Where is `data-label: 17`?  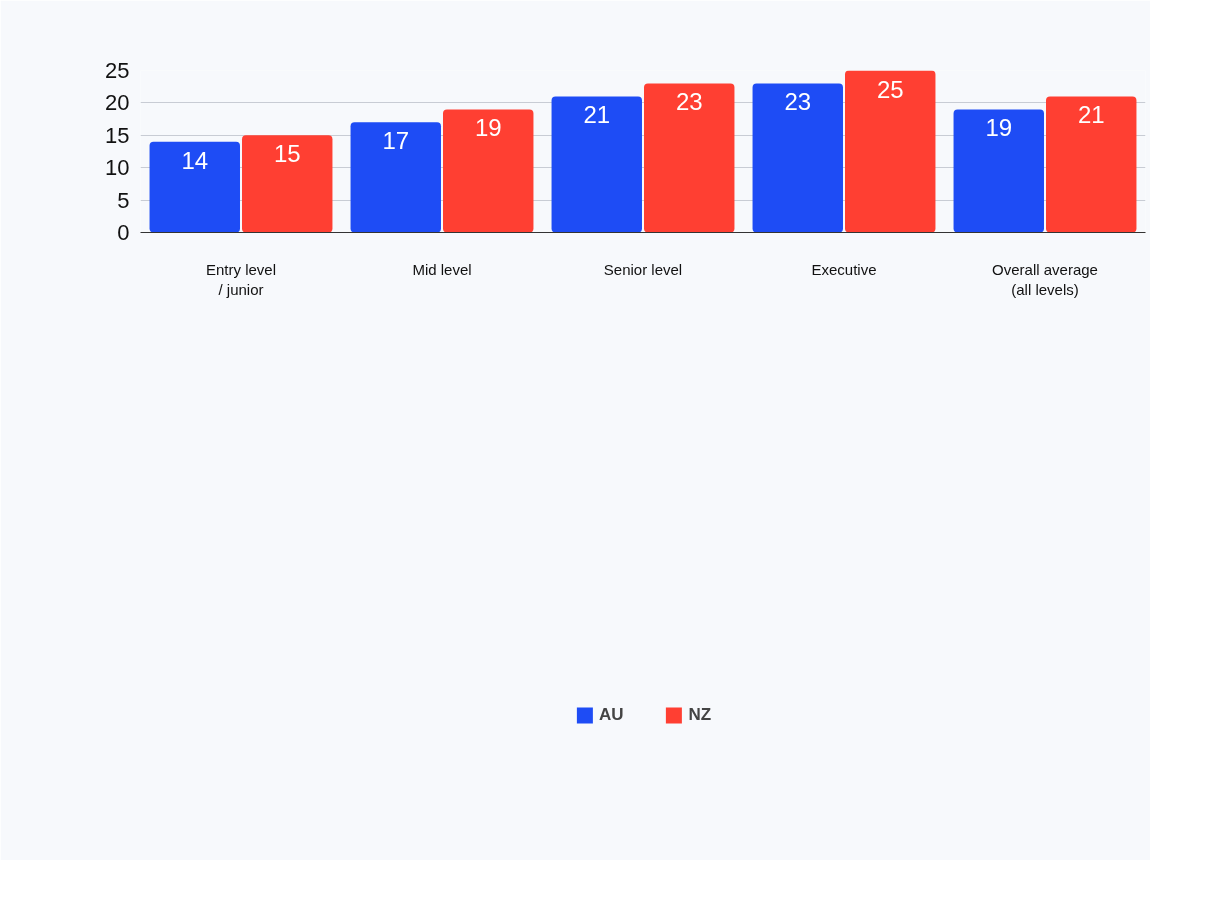
data-label: 17 is located at coordinates (396, 141).